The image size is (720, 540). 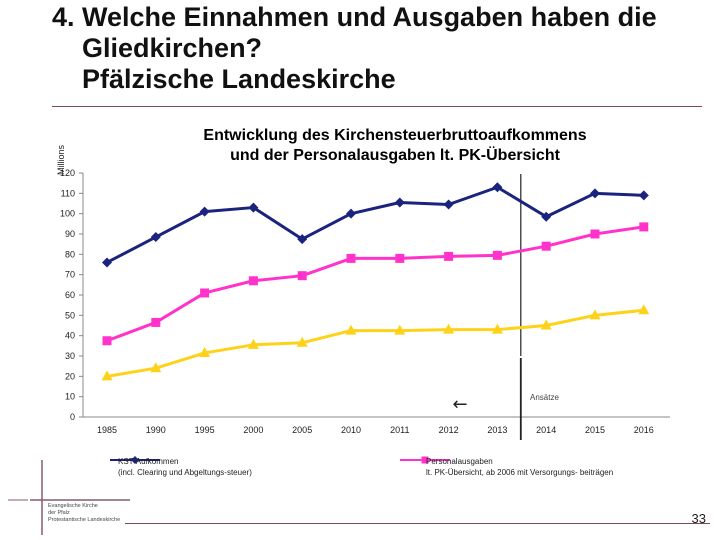 I want to click on series-1-point-2015, so click(x=595, y=234).